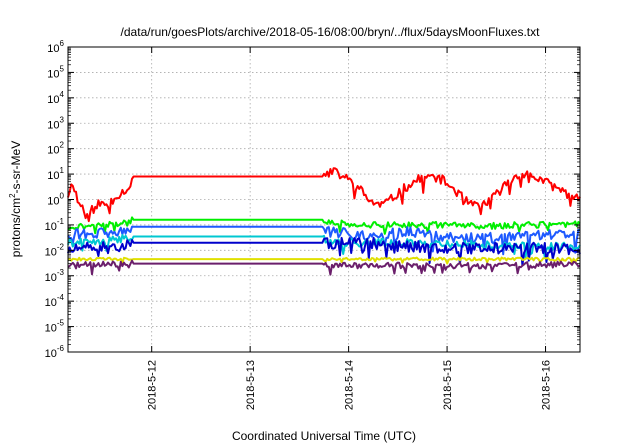 The image size is (640, 448). What do you see at coordinates (16, 167) in the screenshot?
I see `y-axis-label-post: -s-sr-MeV` at bounding box center [16, 167].